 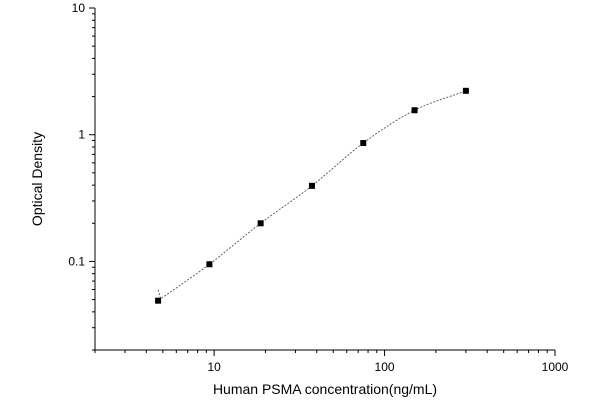 I want to click on x-axis-title: Human PSMA concentration(ng/mL), so click(x=325, y=389).